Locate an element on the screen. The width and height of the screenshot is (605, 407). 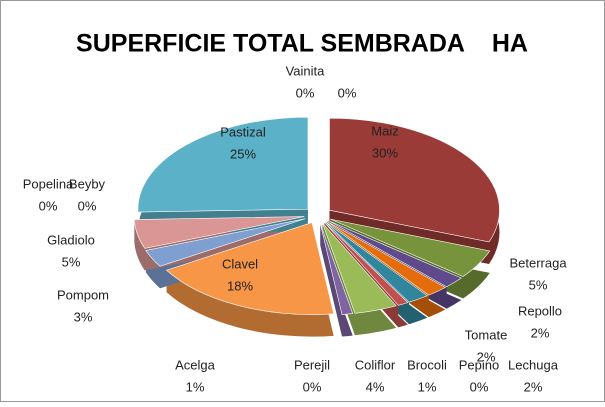
category-label: Lechuga is located at coordinates (533, 364).